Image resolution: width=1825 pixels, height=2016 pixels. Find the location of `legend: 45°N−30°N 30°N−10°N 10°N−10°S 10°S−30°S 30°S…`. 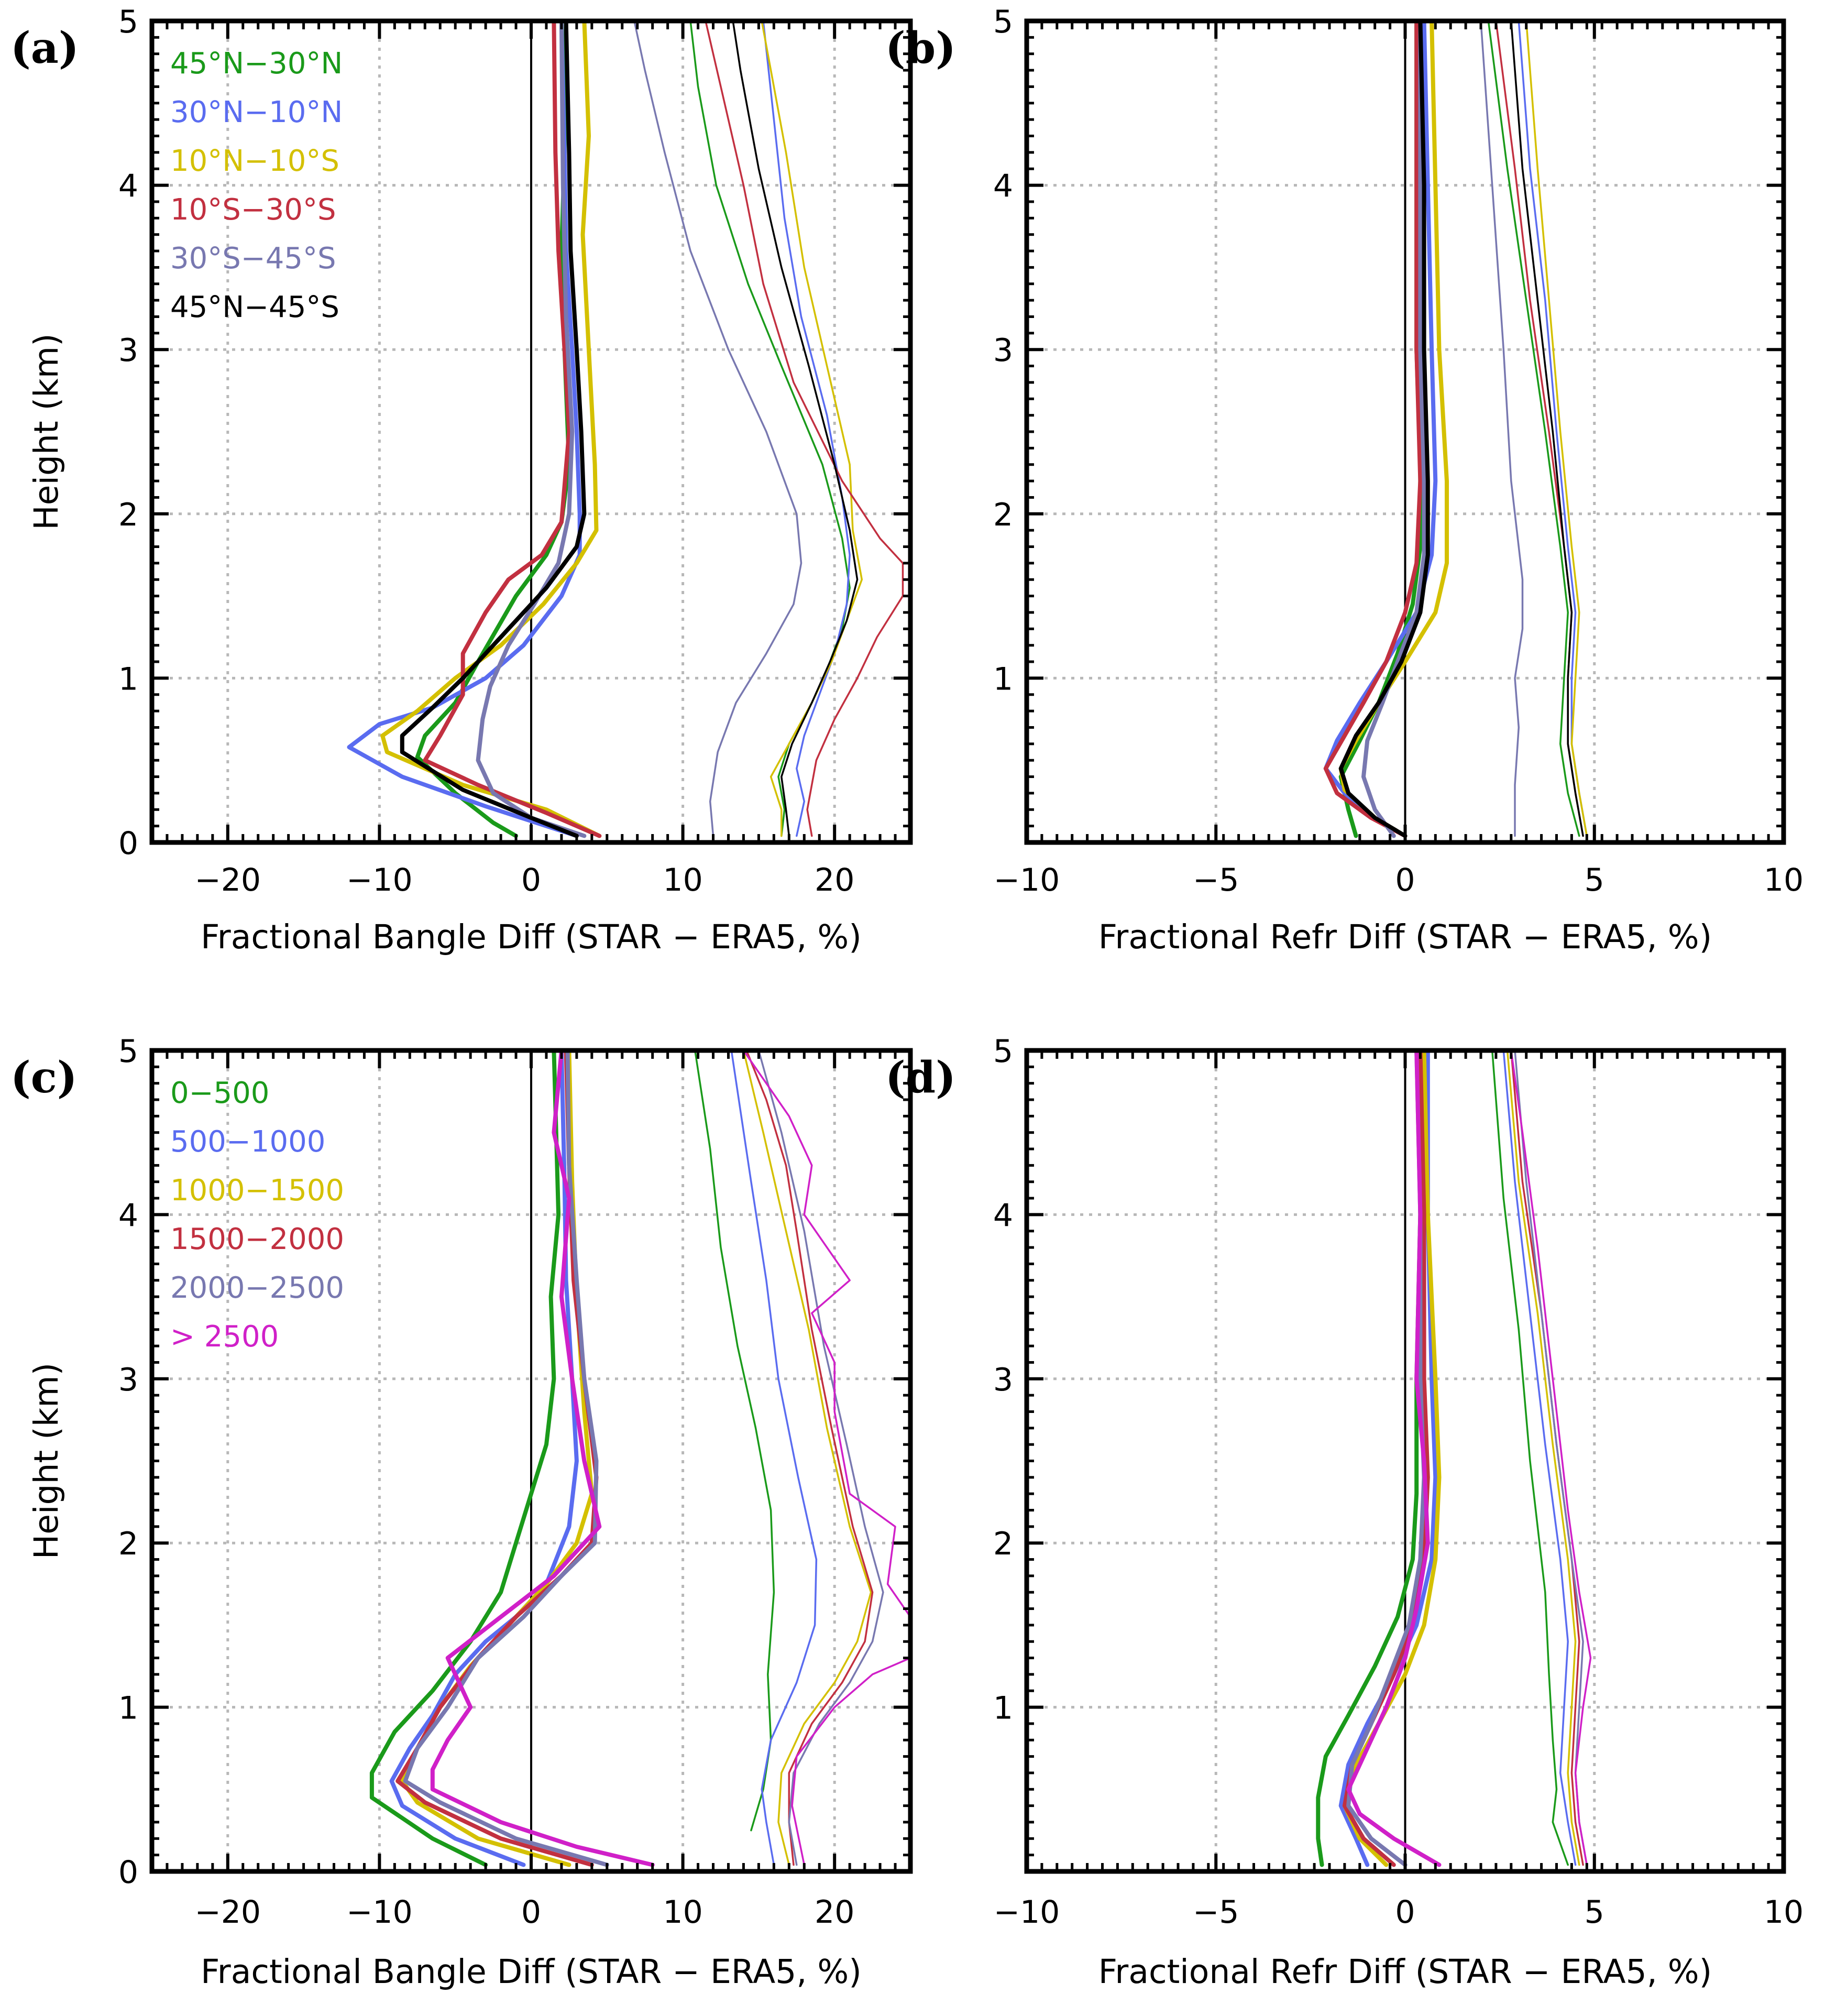

legend: 45°N−30°N 30°N−10°N 10°N−10°S 10°S−30°S 30°S… is located at coordinates (256, 186).